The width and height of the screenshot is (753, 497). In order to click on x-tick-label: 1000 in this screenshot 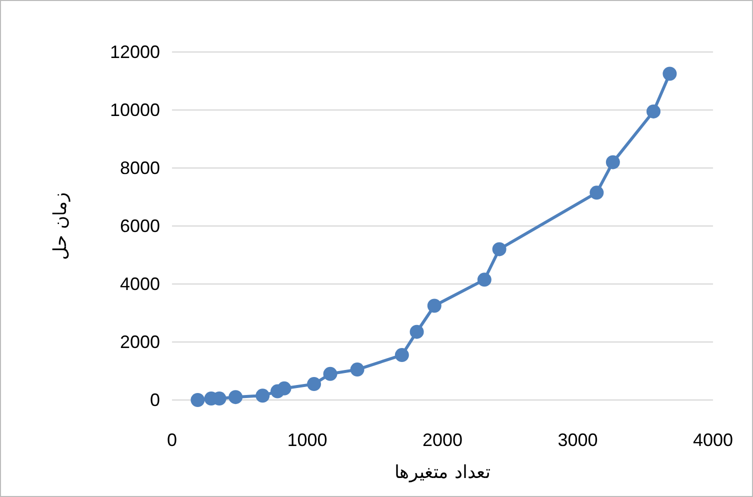, I will do `click(307, 440)`.